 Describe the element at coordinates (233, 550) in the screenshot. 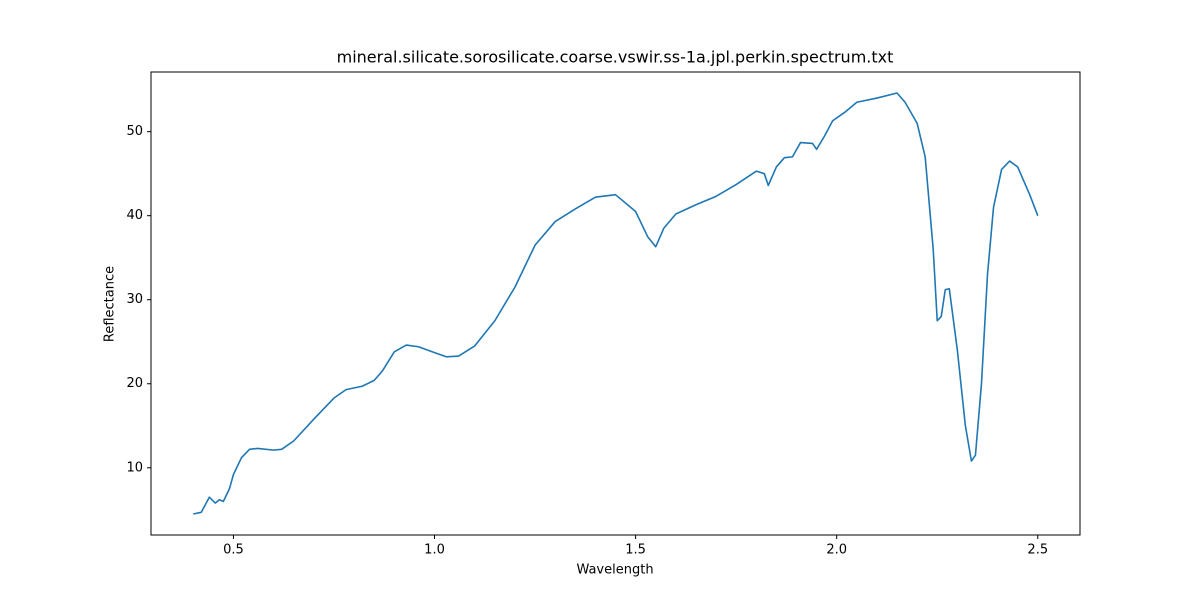

I see `x-tick-label: 0.5` at that location.